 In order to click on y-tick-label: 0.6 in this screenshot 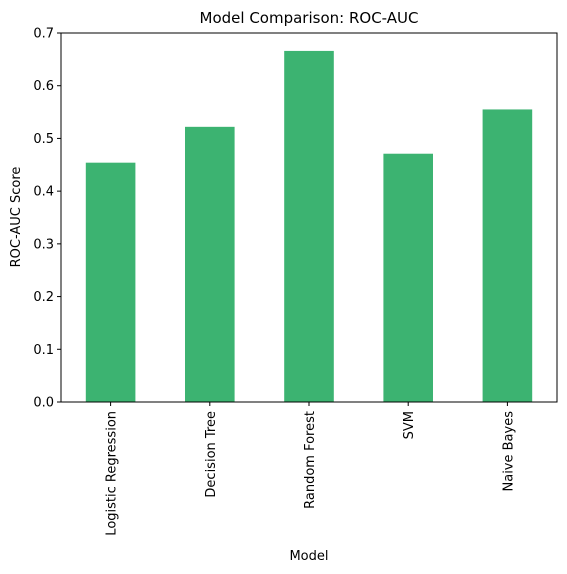, I will do `click(43, 86)`.